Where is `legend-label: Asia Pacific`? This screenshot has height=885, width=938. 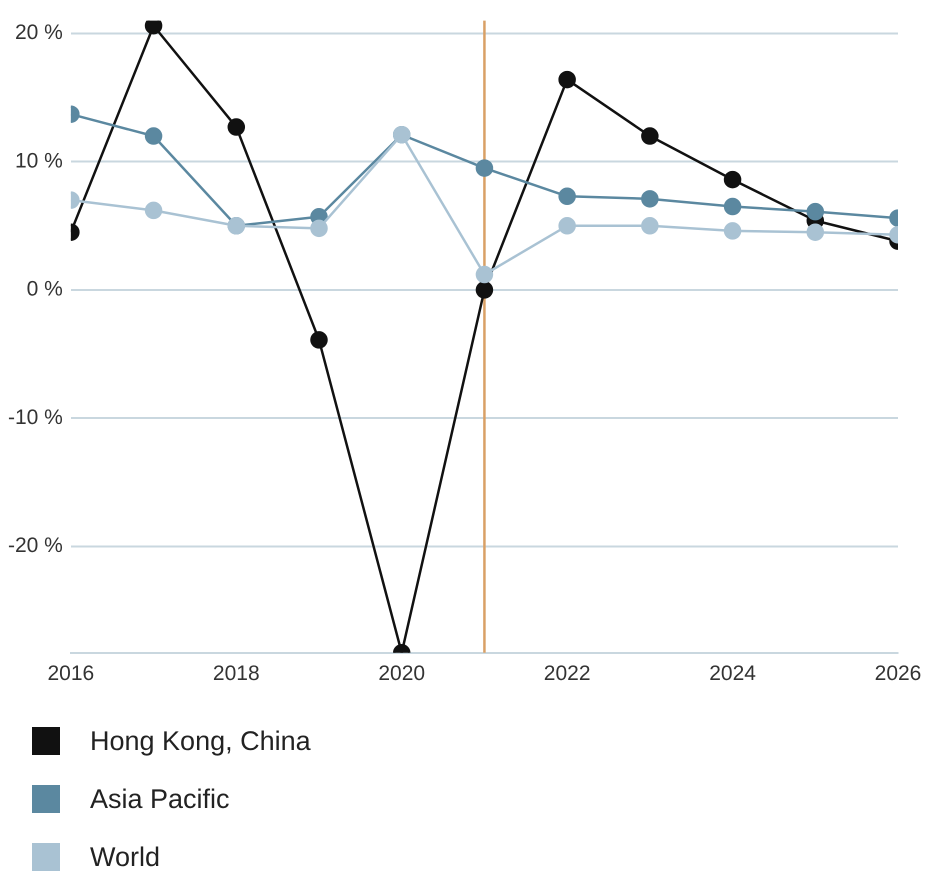 legend-label: Asia Pacific is located at coordinates (160, 799).